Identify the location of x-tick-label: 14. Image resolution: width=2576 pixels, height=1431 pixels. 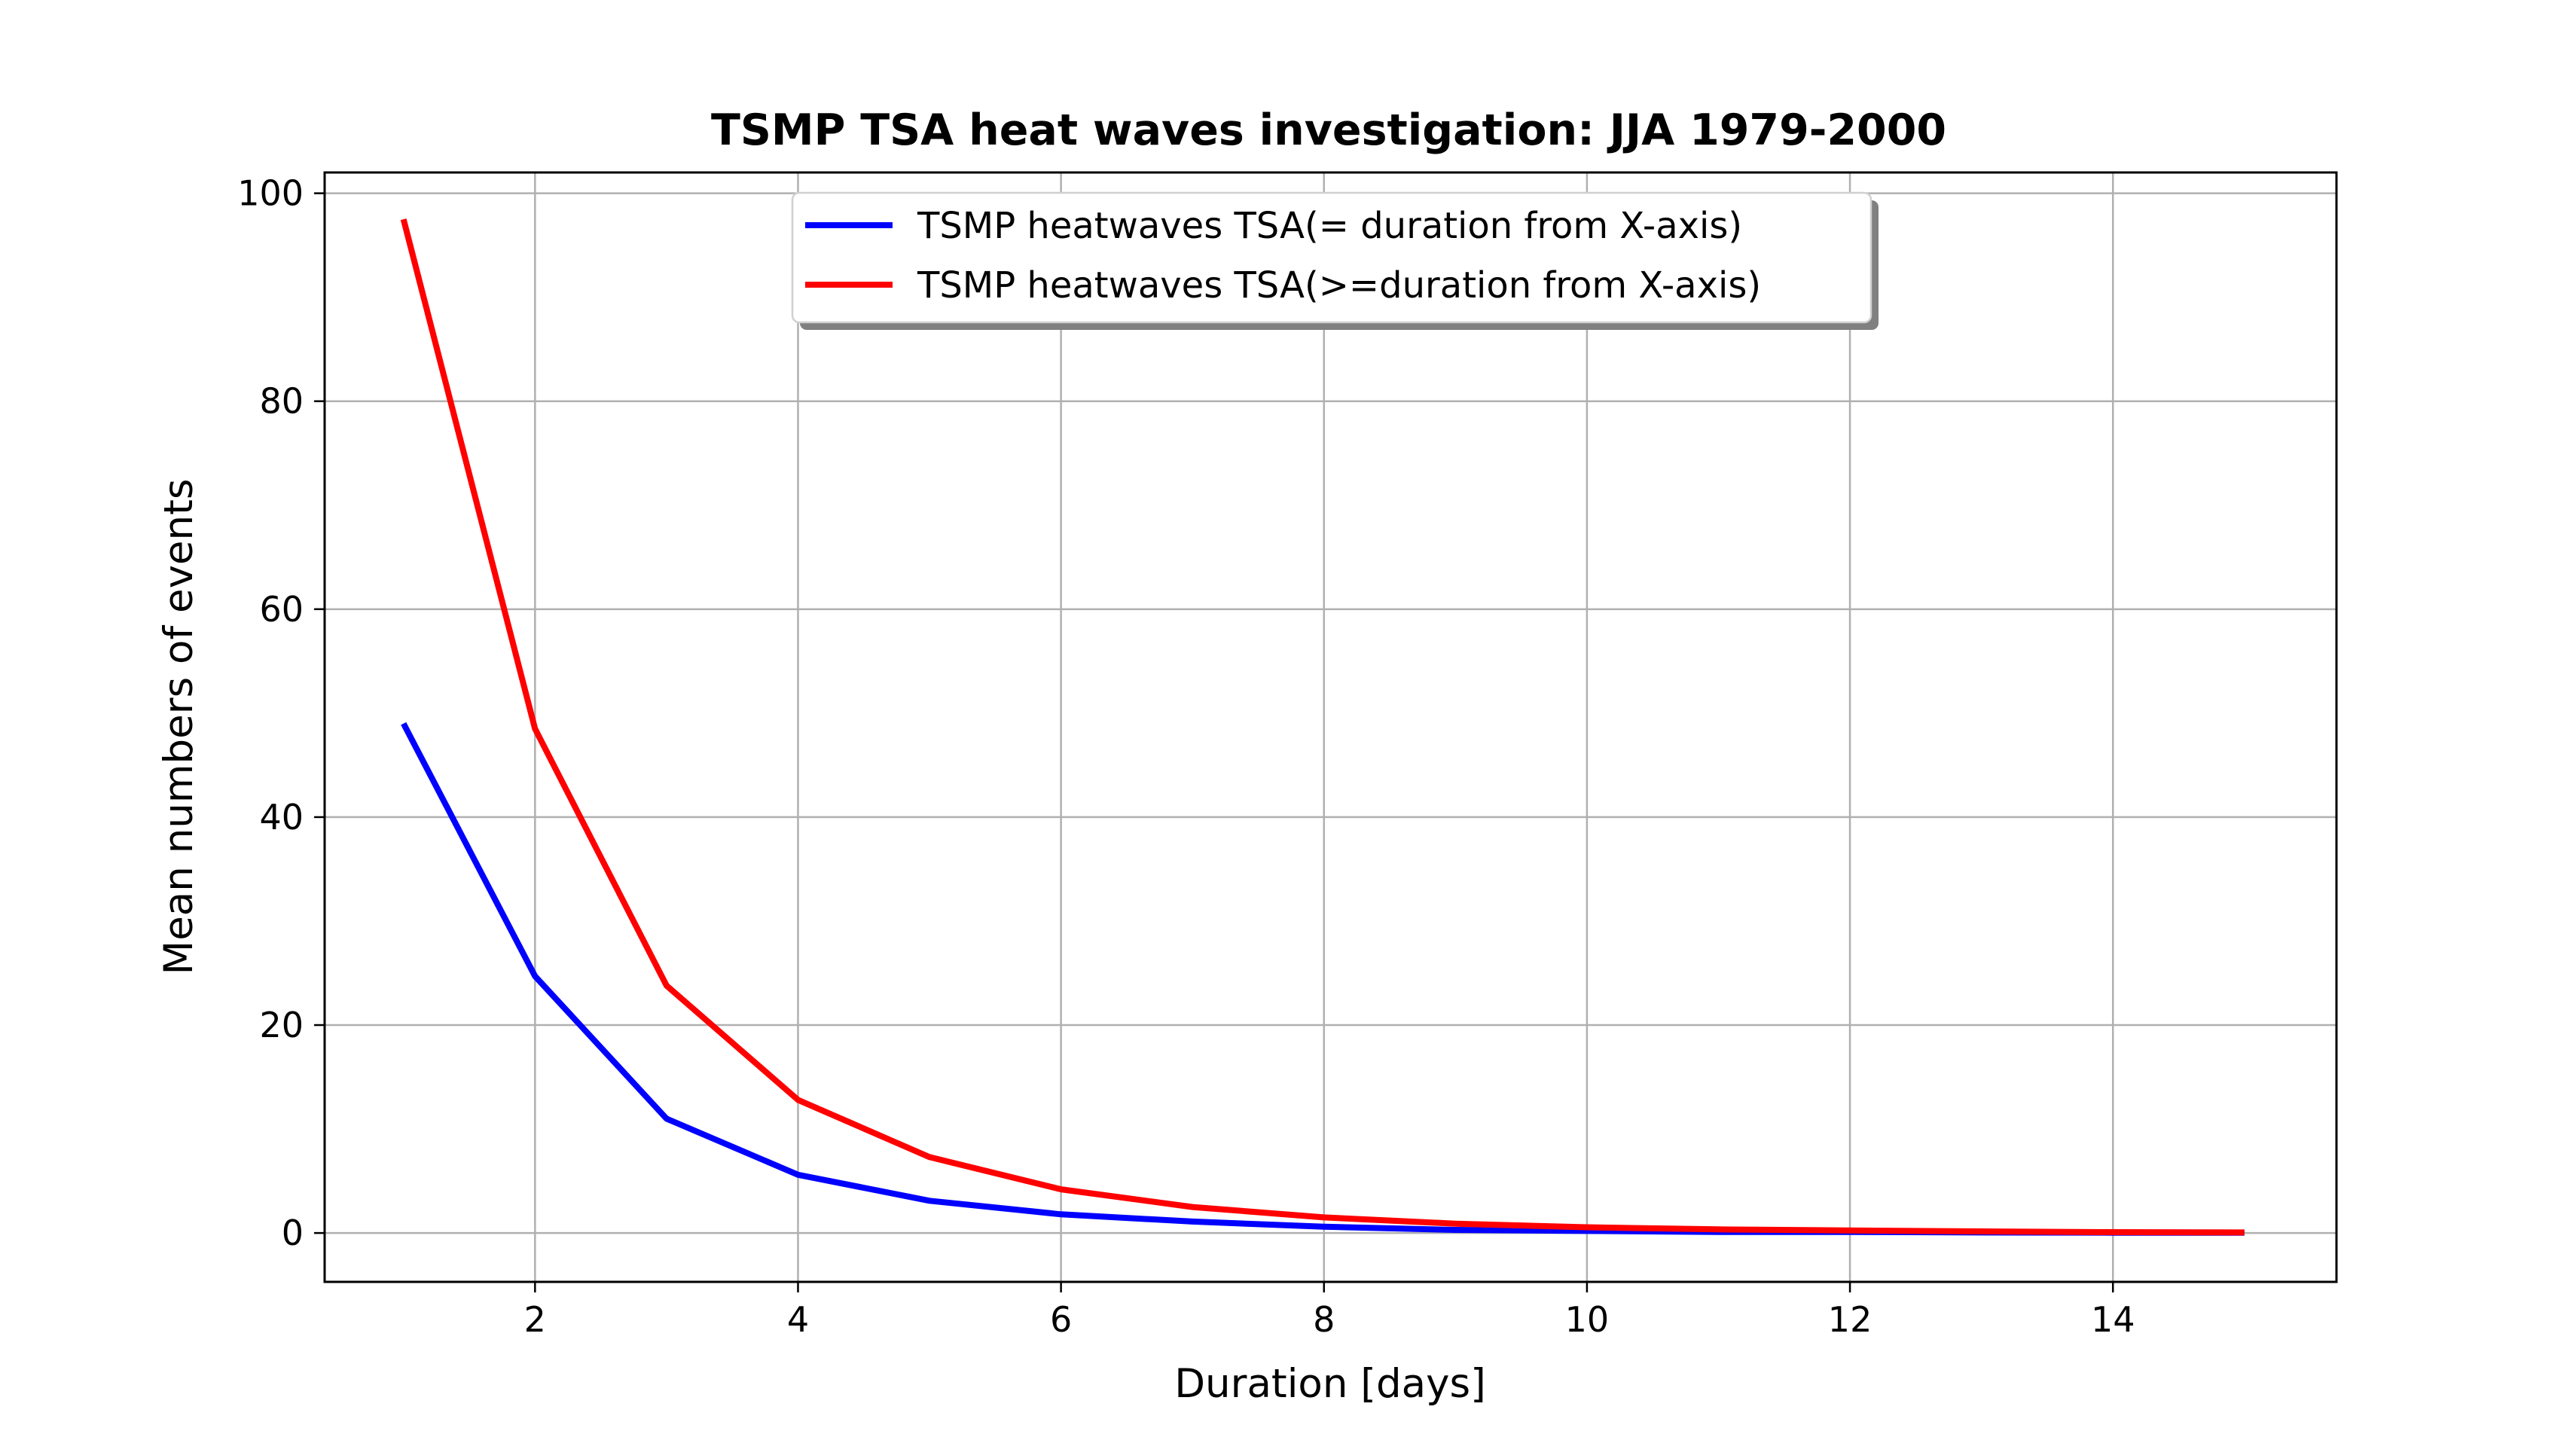
(2113, 1319).